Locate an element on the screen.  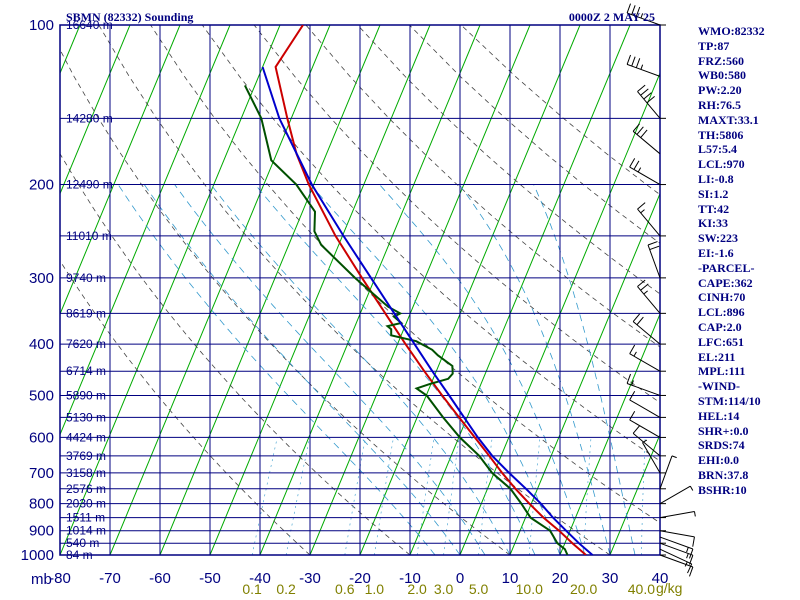
pressure-tick-label: 900 is located at coordinates (41, 531).